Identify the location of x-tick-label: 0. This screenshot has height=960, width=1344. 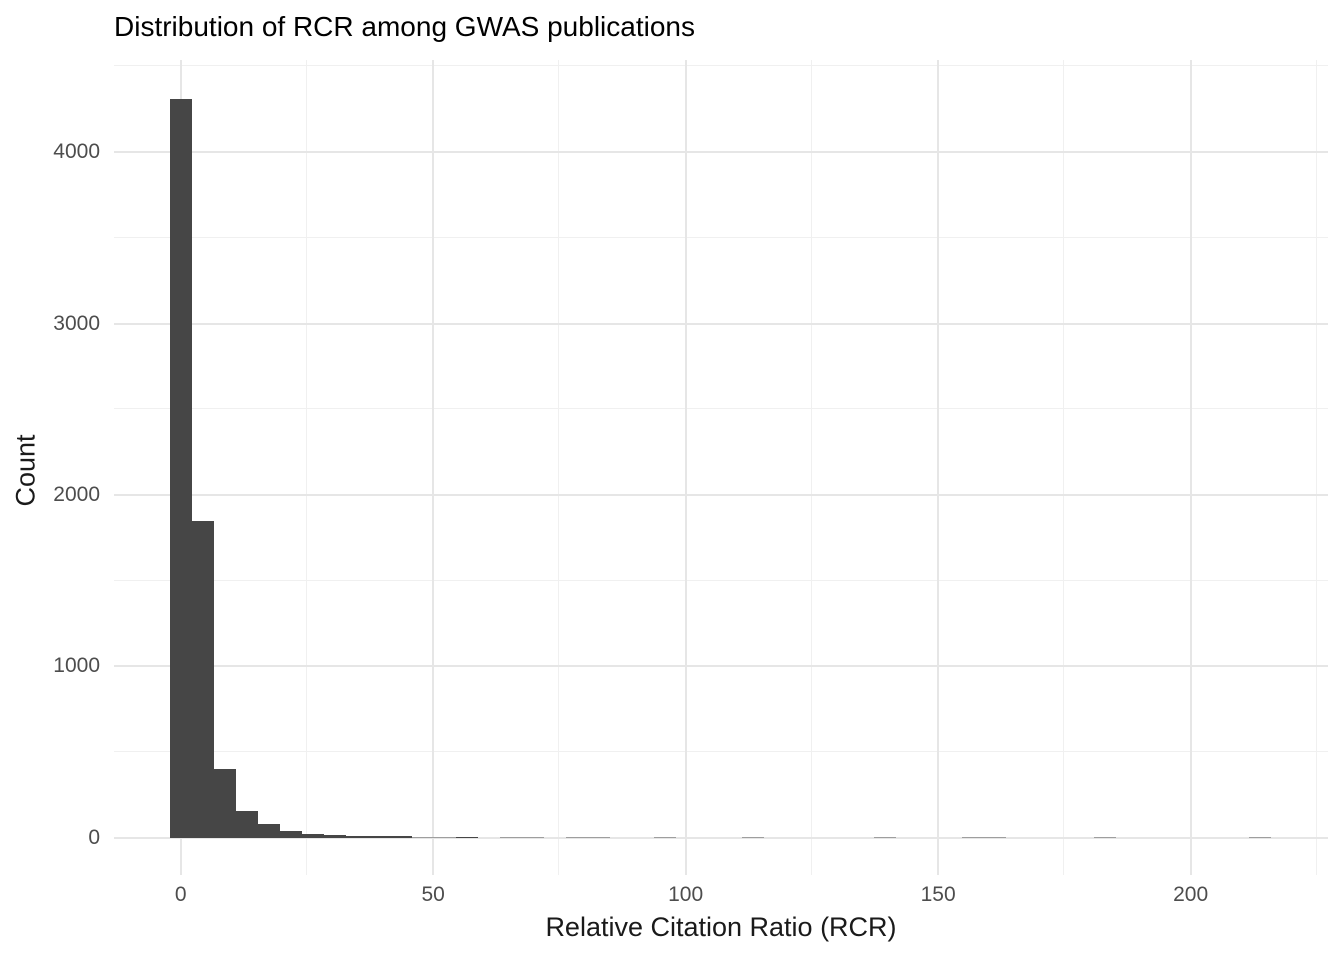
(180, 894).